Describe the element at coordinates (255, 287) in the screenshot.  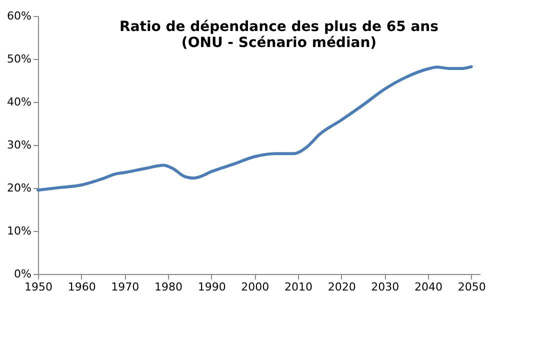
I see `x-tick-label: 2000` at that location.